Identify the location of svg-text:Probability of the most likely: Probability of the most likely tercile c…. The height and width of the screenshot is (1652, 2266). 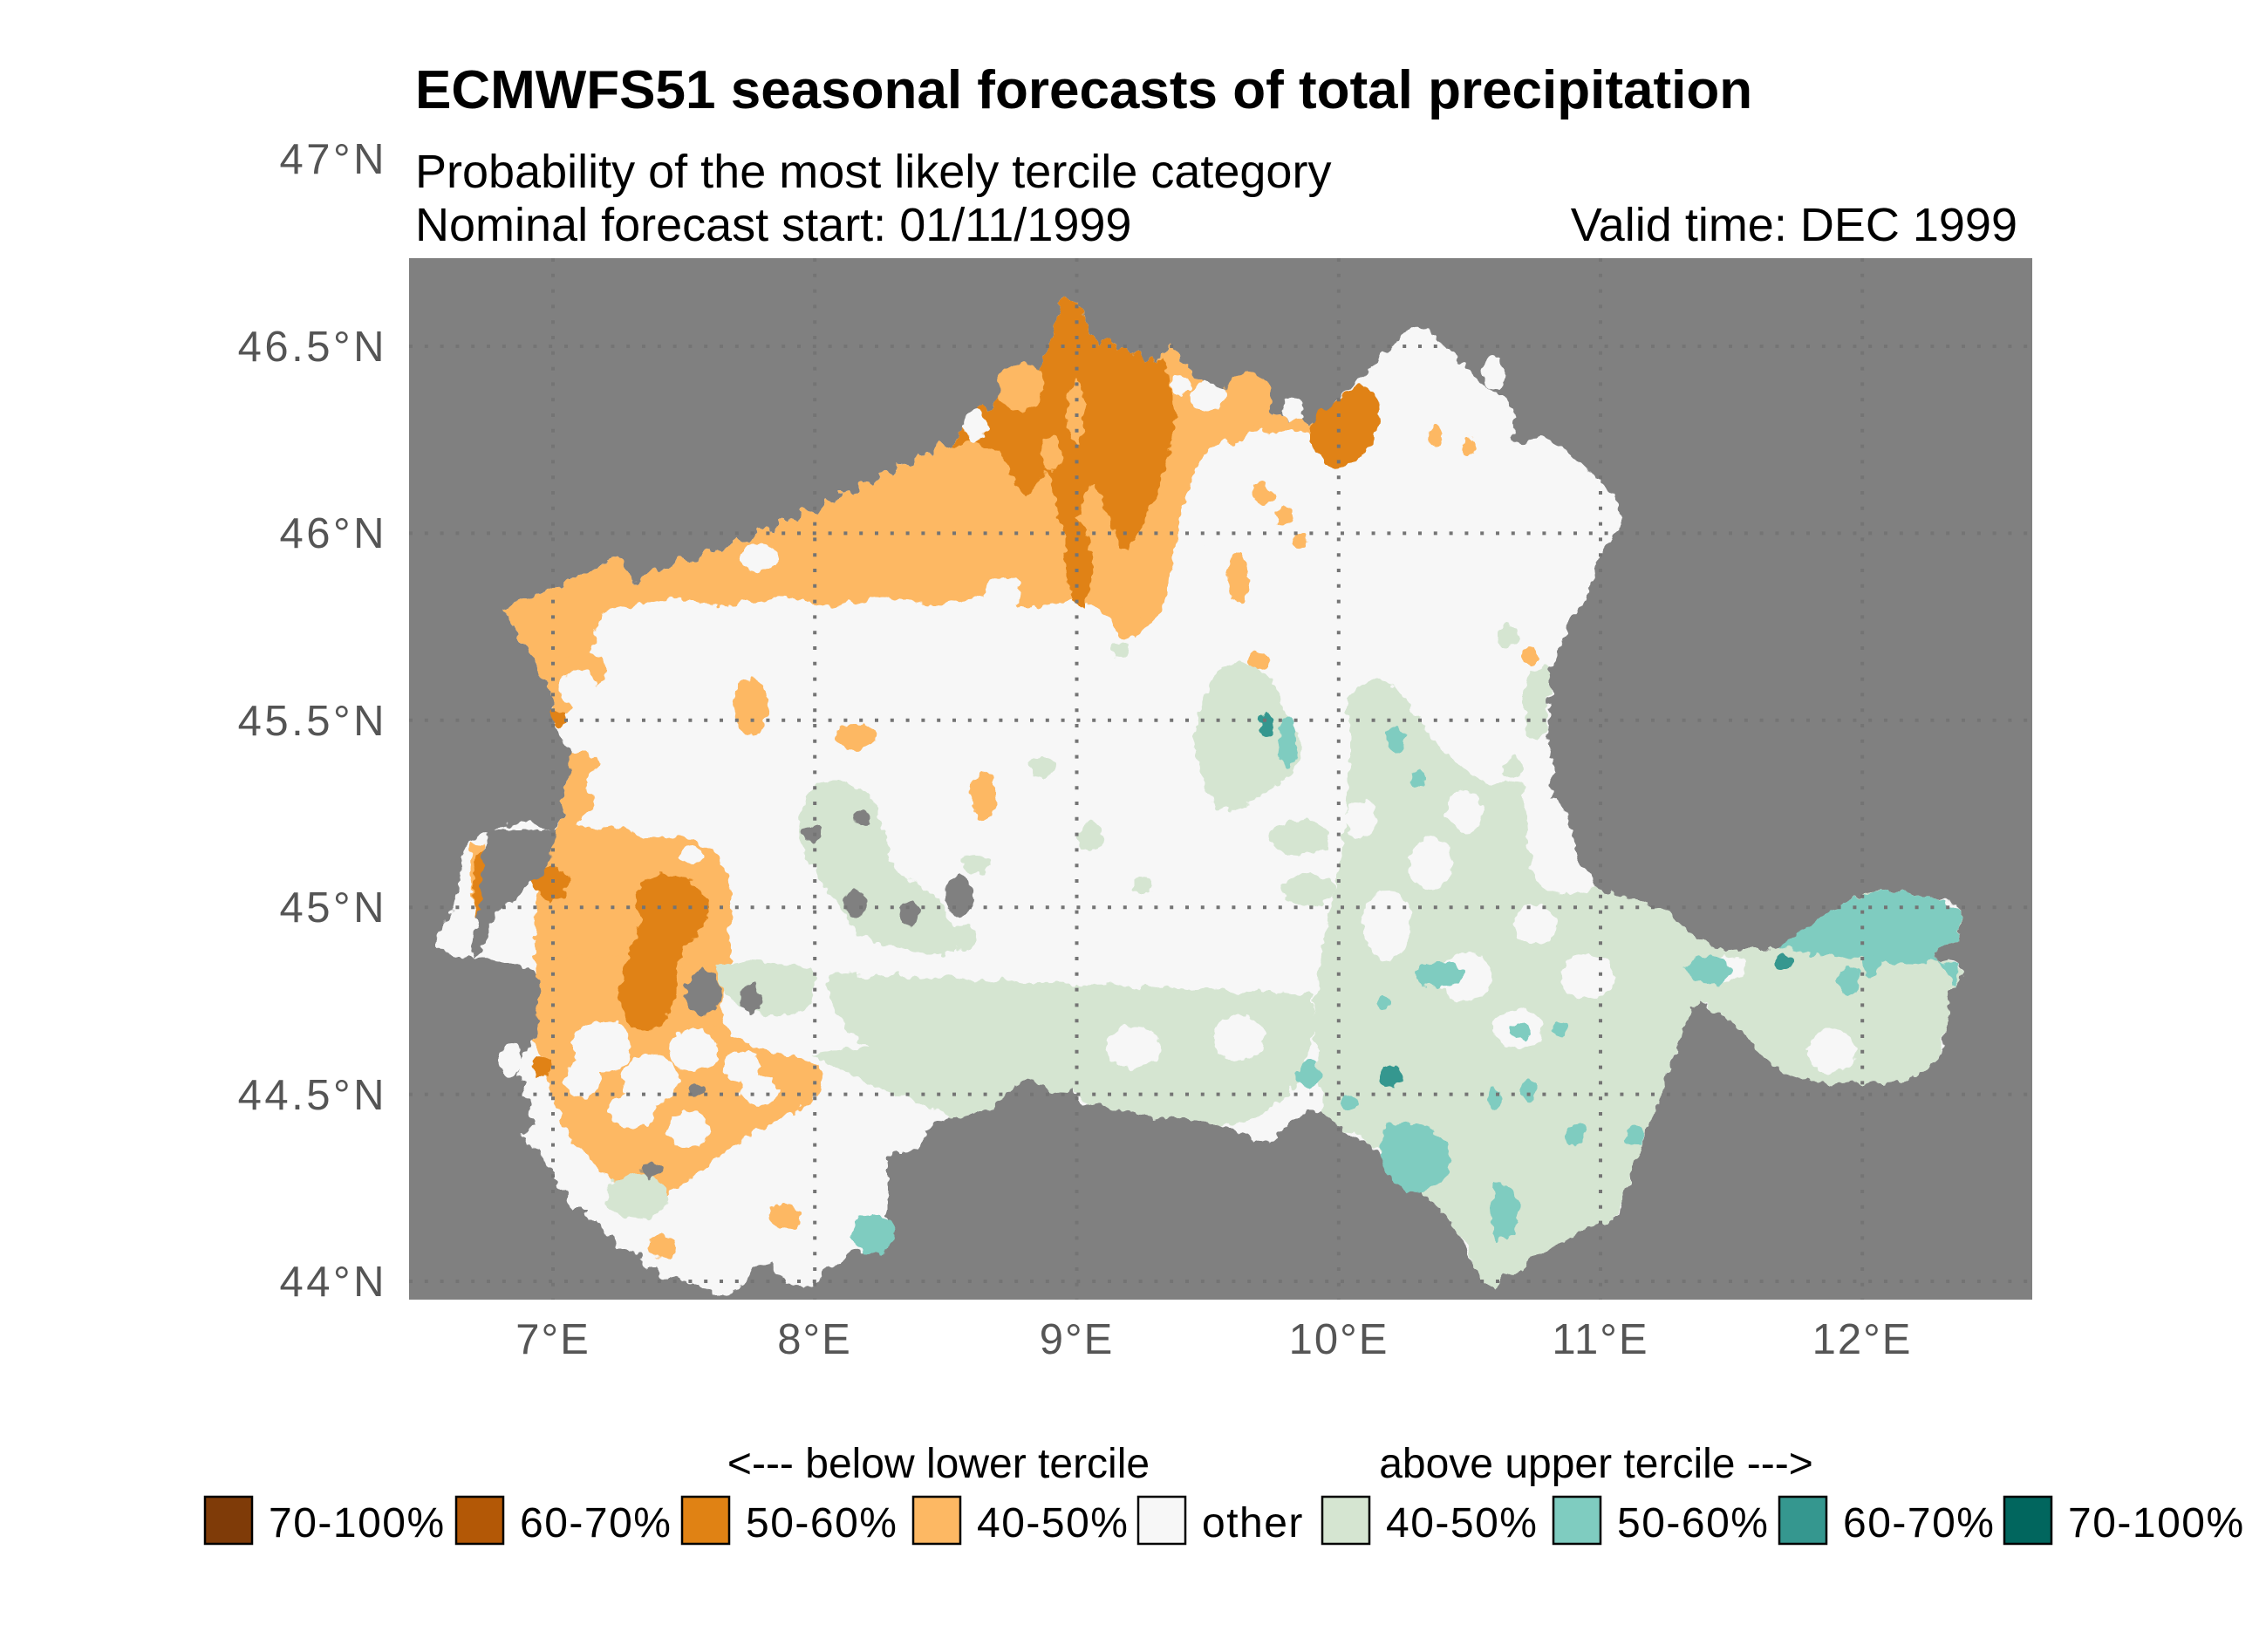
(873, 172).